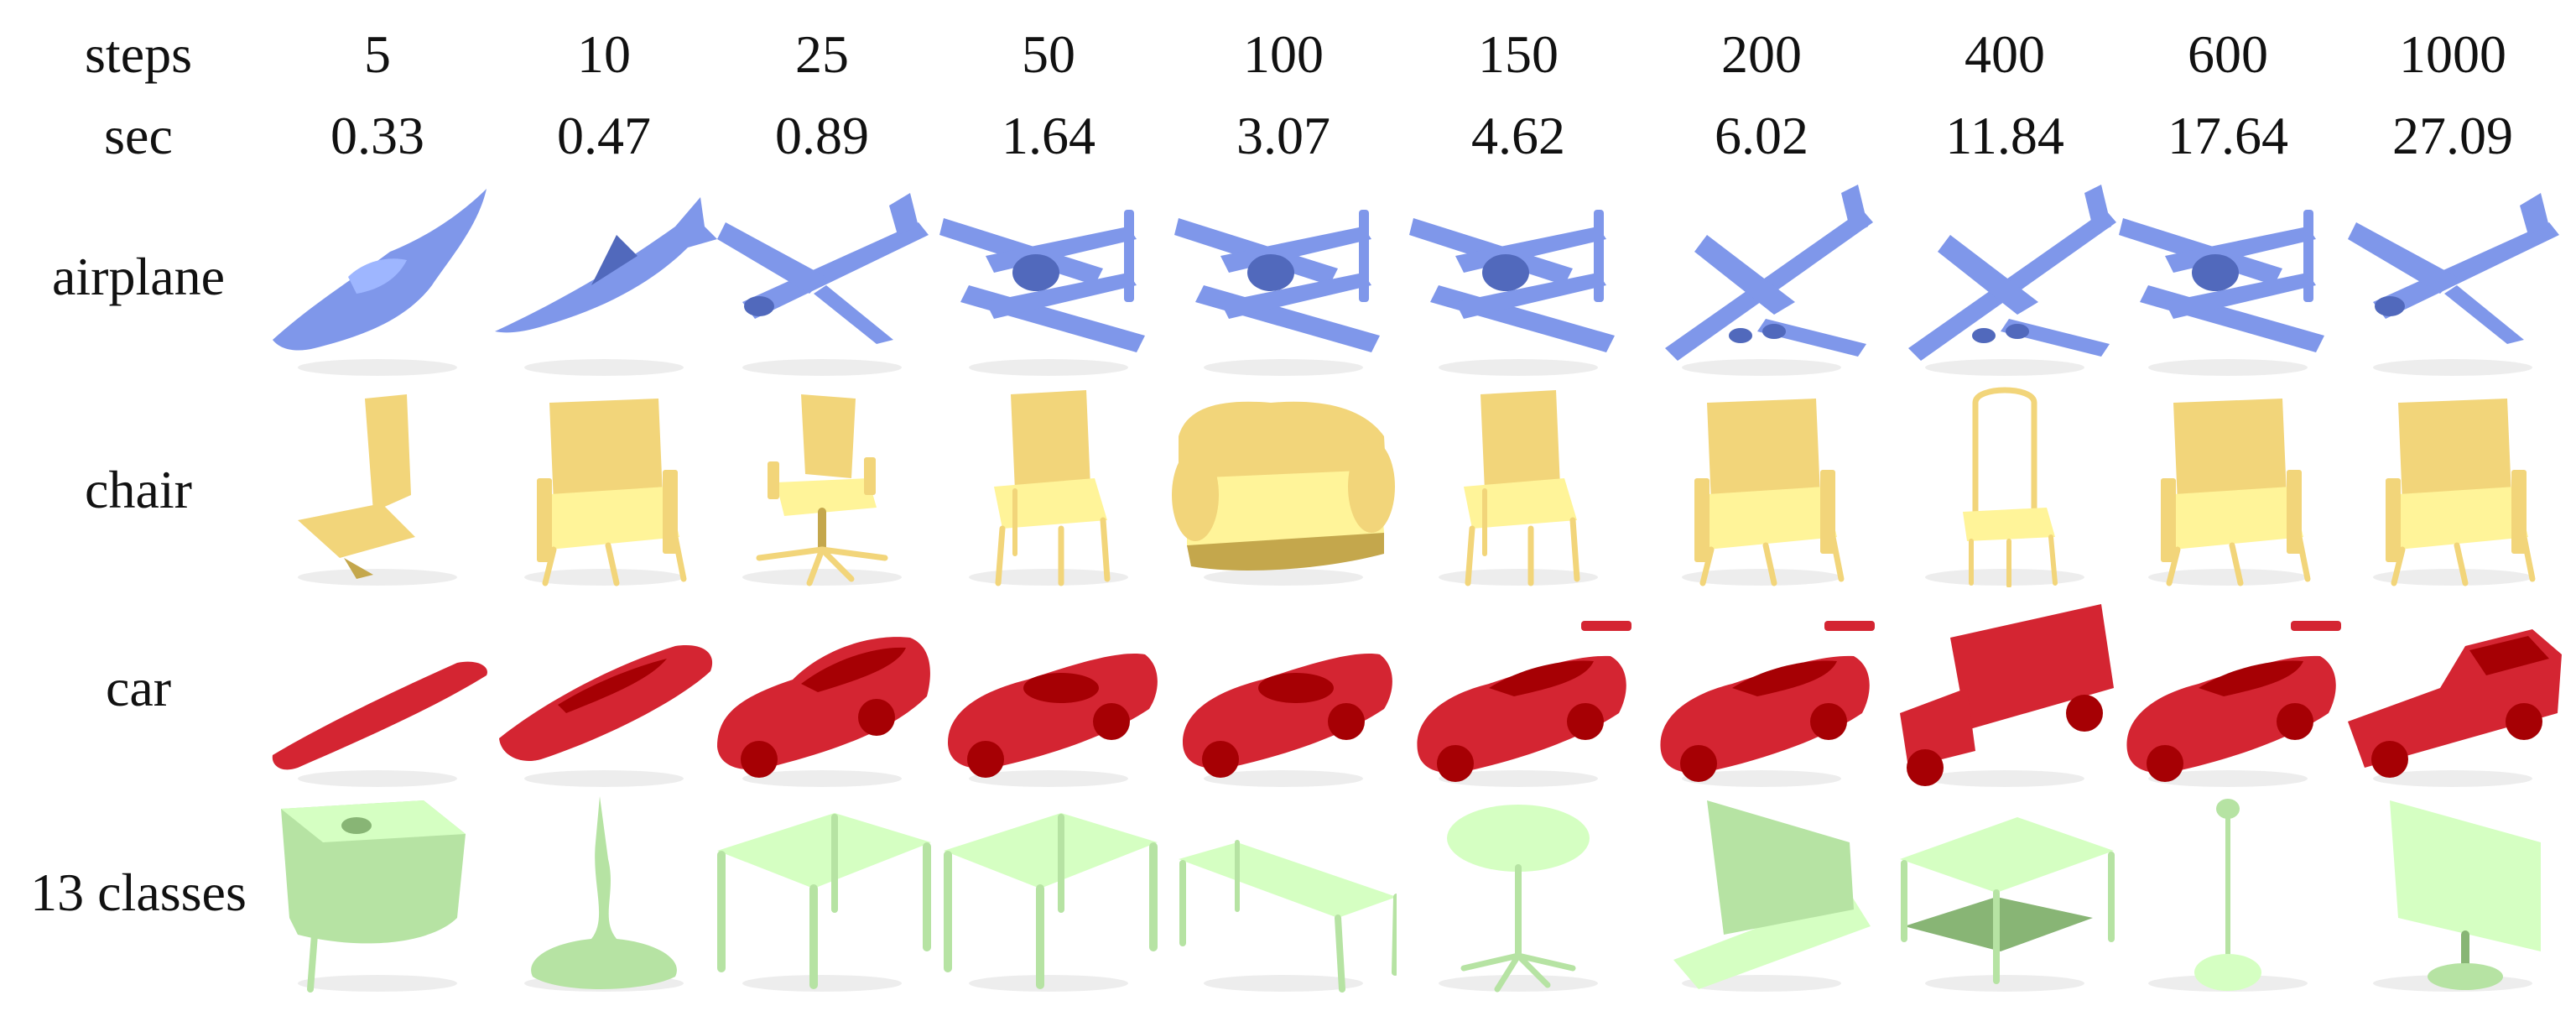 Image resolution: width=2576 pixels, height=1011 pixels. Describe the element at coordinates (759, 759) in the screenshot. I see `sedan-part` at that location.